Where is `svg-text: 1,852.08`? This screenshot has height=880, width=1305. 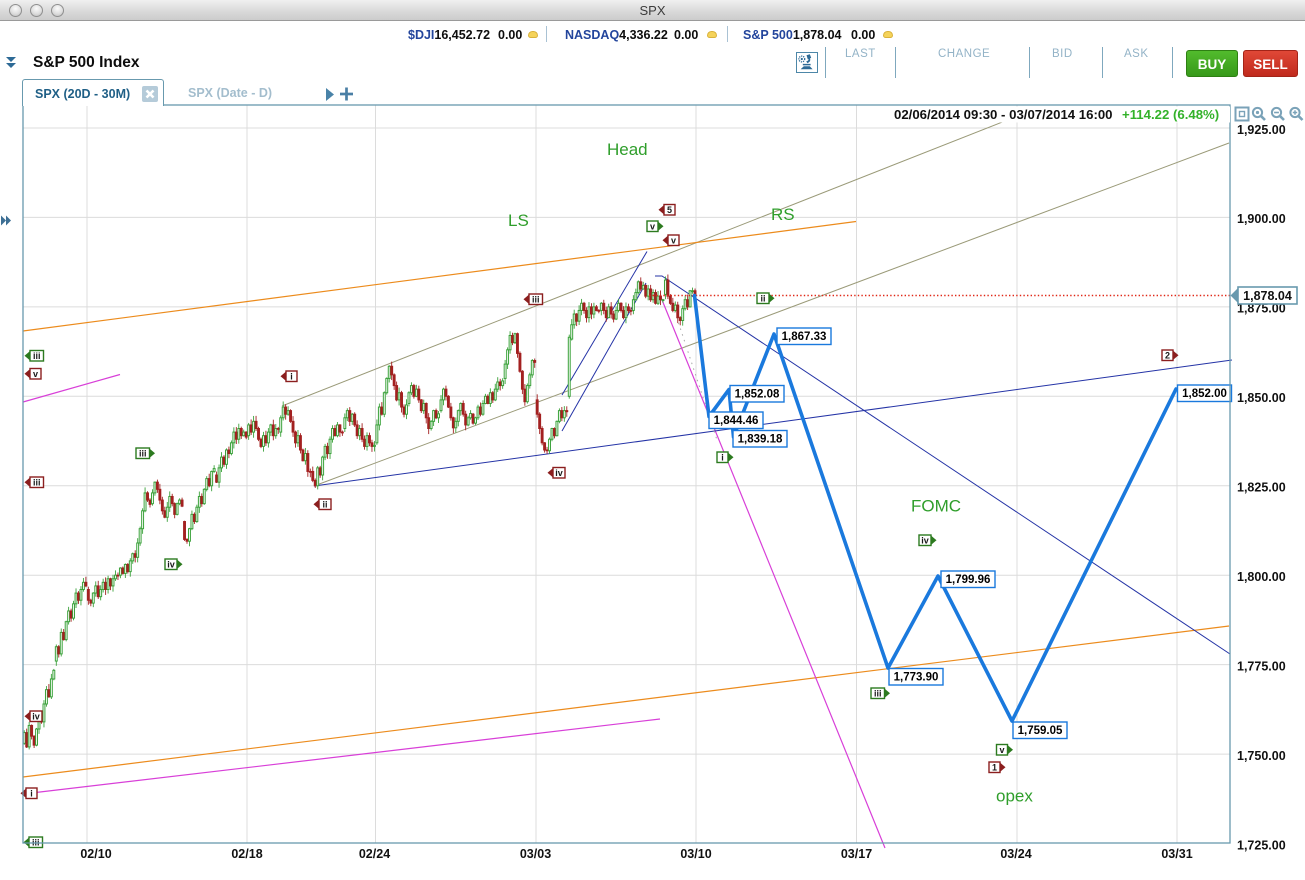 svg-text: 1,852.08 is located at coordinates (757, 395).